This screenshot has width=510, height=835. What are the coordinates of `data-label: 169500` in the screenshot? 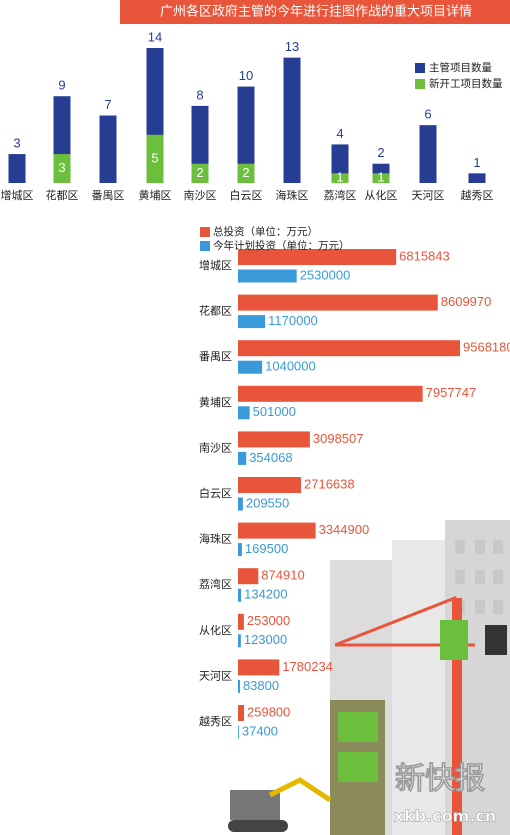 It's located at (266, 548).